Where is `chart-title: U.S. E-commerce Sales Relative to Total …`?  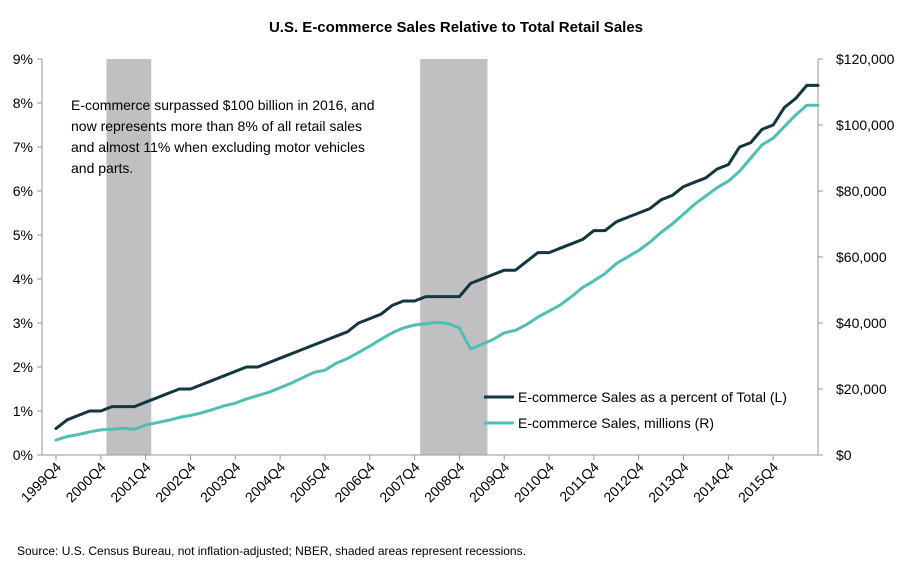 chart-title: U.S. E-commerce Sales Relative to Total … is located at coordinates (456, 27).